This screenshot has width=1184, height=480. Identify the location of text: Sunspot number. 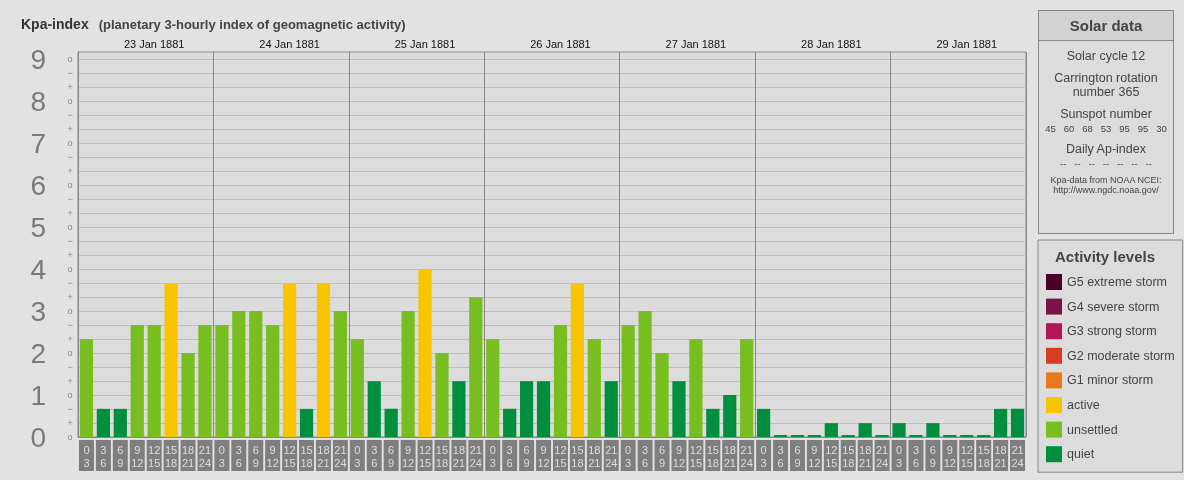
(1106, 114).